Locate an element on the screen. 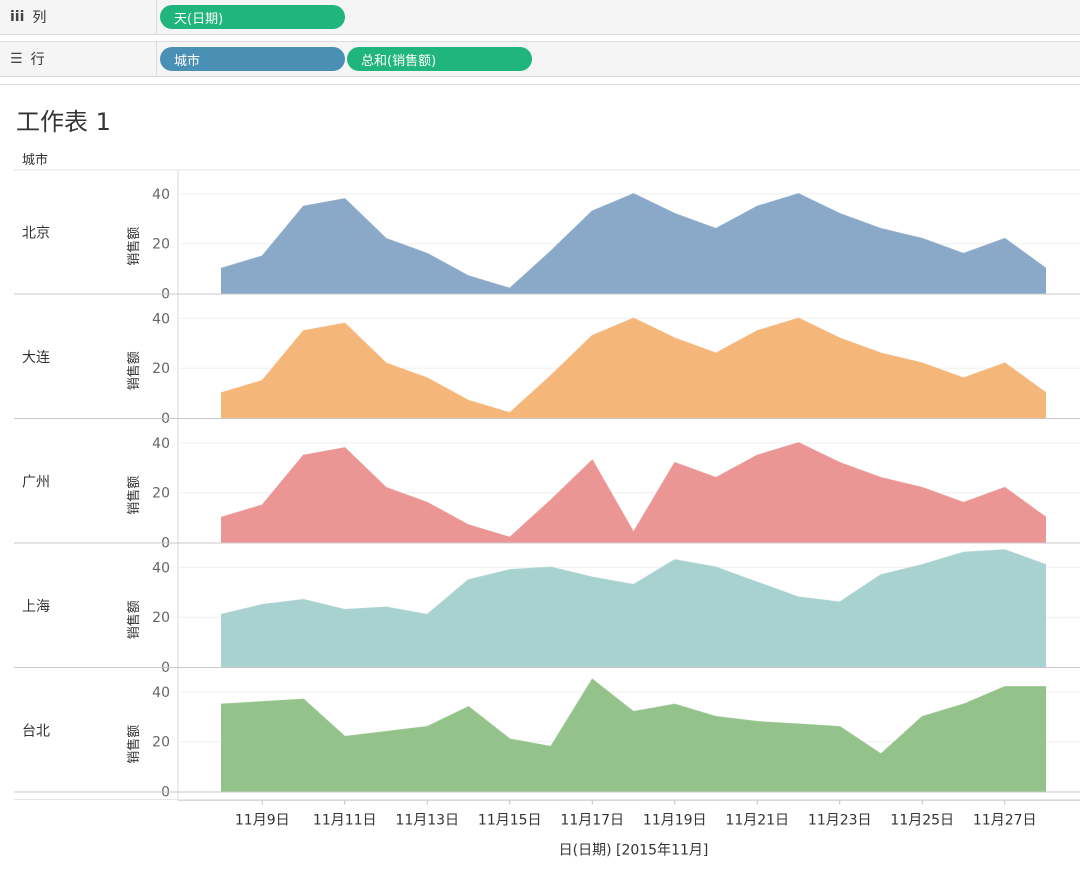 The image size is (1080, 871). rows-shelf: ☰ 行 城市 总和(销售额) is located at coordinates (540, 59).